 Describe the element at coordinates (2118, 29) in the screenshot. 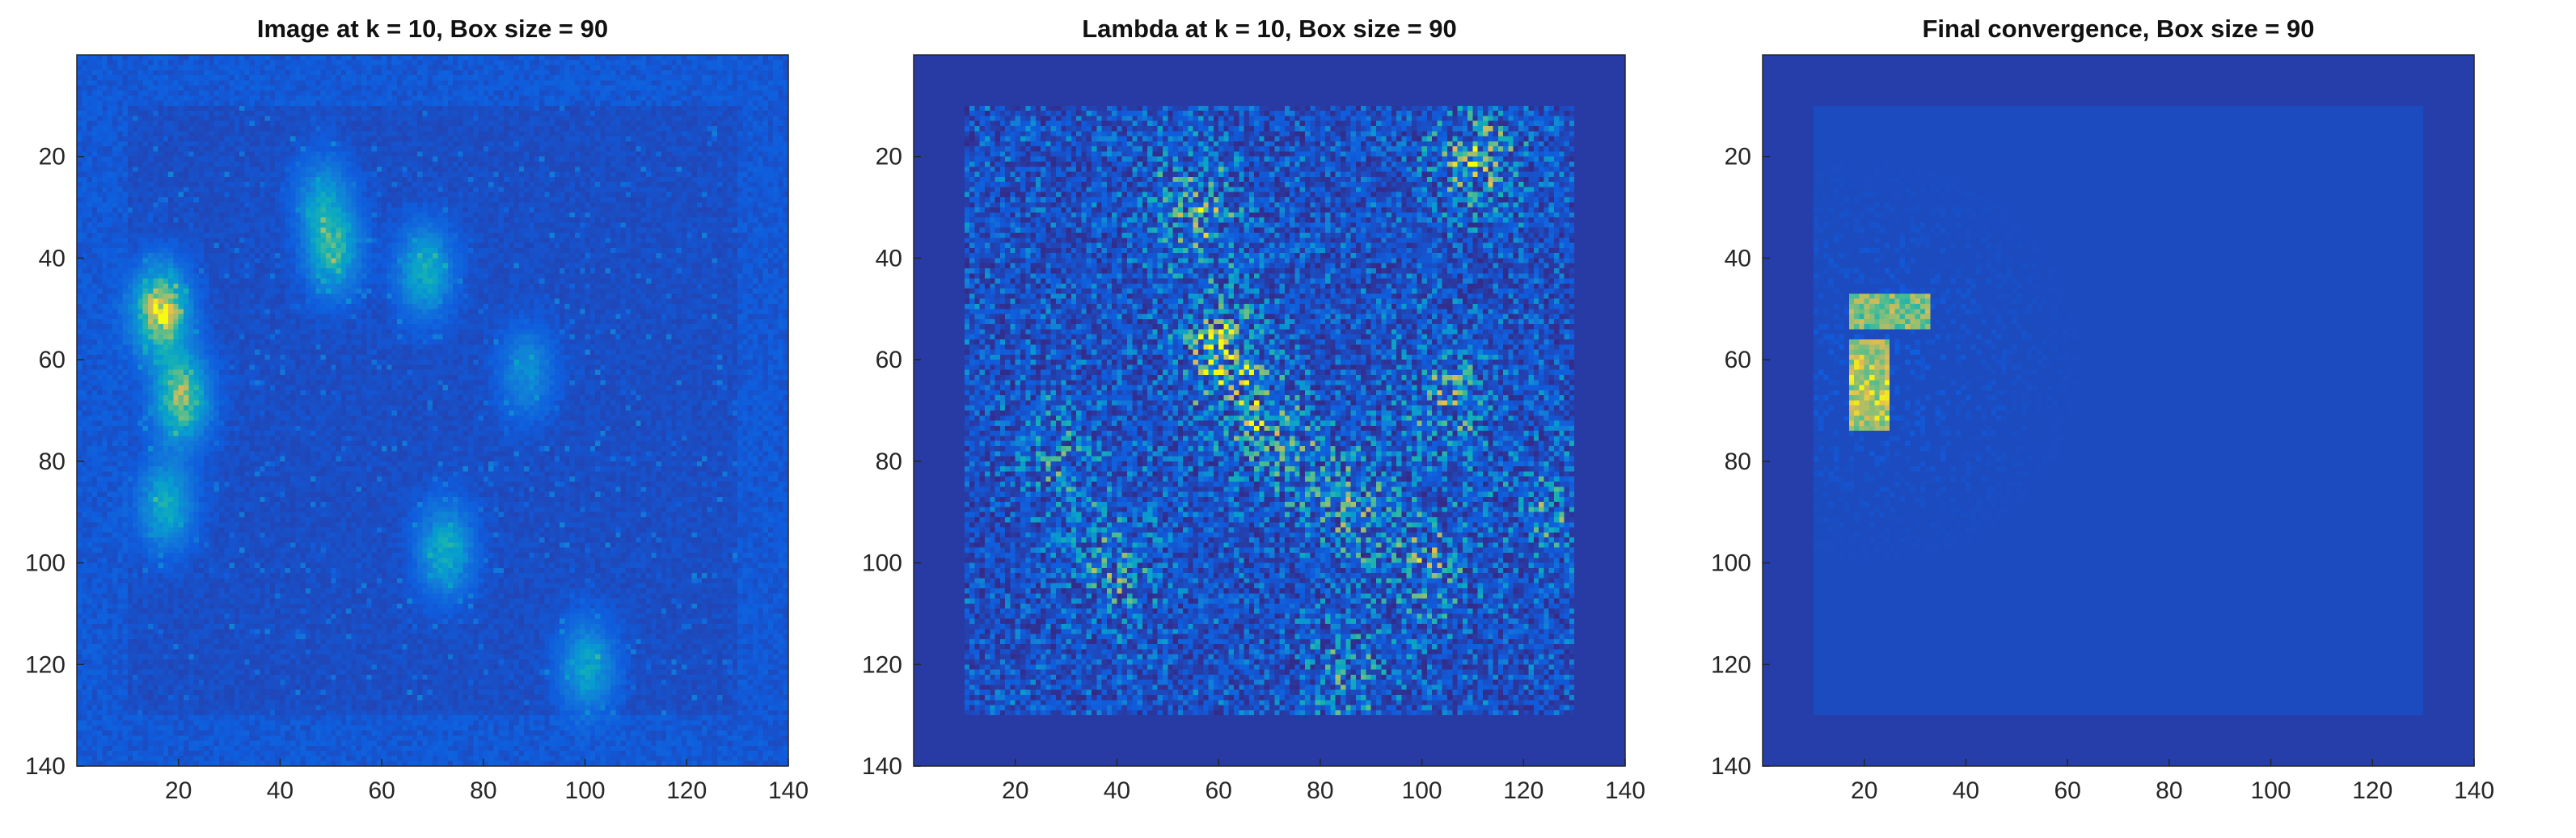

I see `chart-title: Final convergence, Box size = 90` at that location.